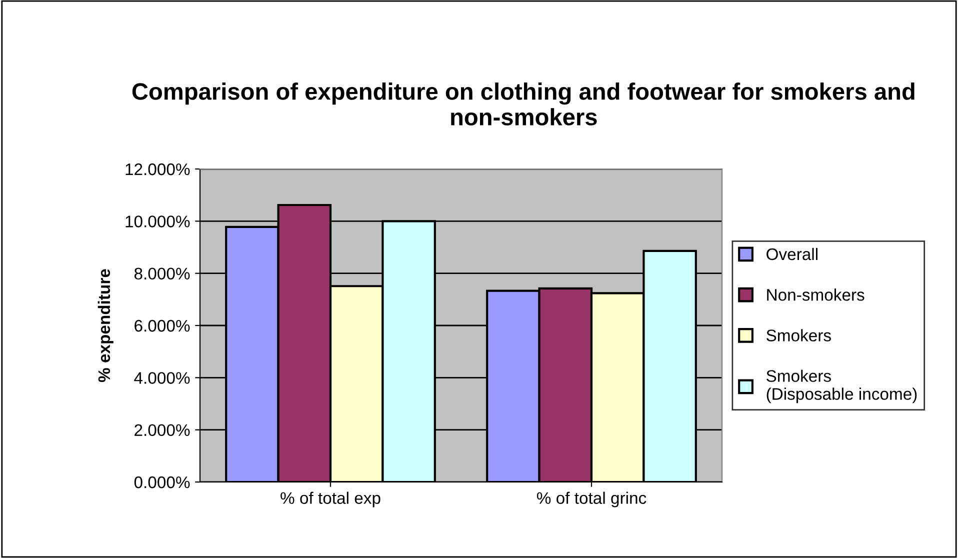  I want to click on legend-label: Smokers (Disposable income), so click(841, 387).